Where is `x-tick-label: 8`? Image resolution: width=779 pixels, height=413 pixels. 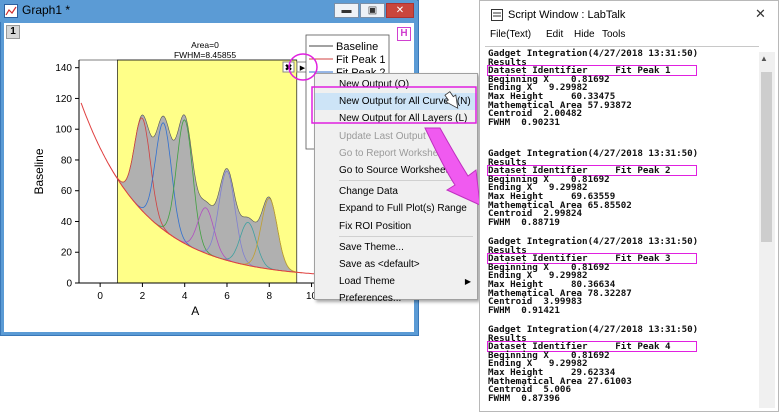 x-tick-label: 8 is located at coordinates (269, 296).